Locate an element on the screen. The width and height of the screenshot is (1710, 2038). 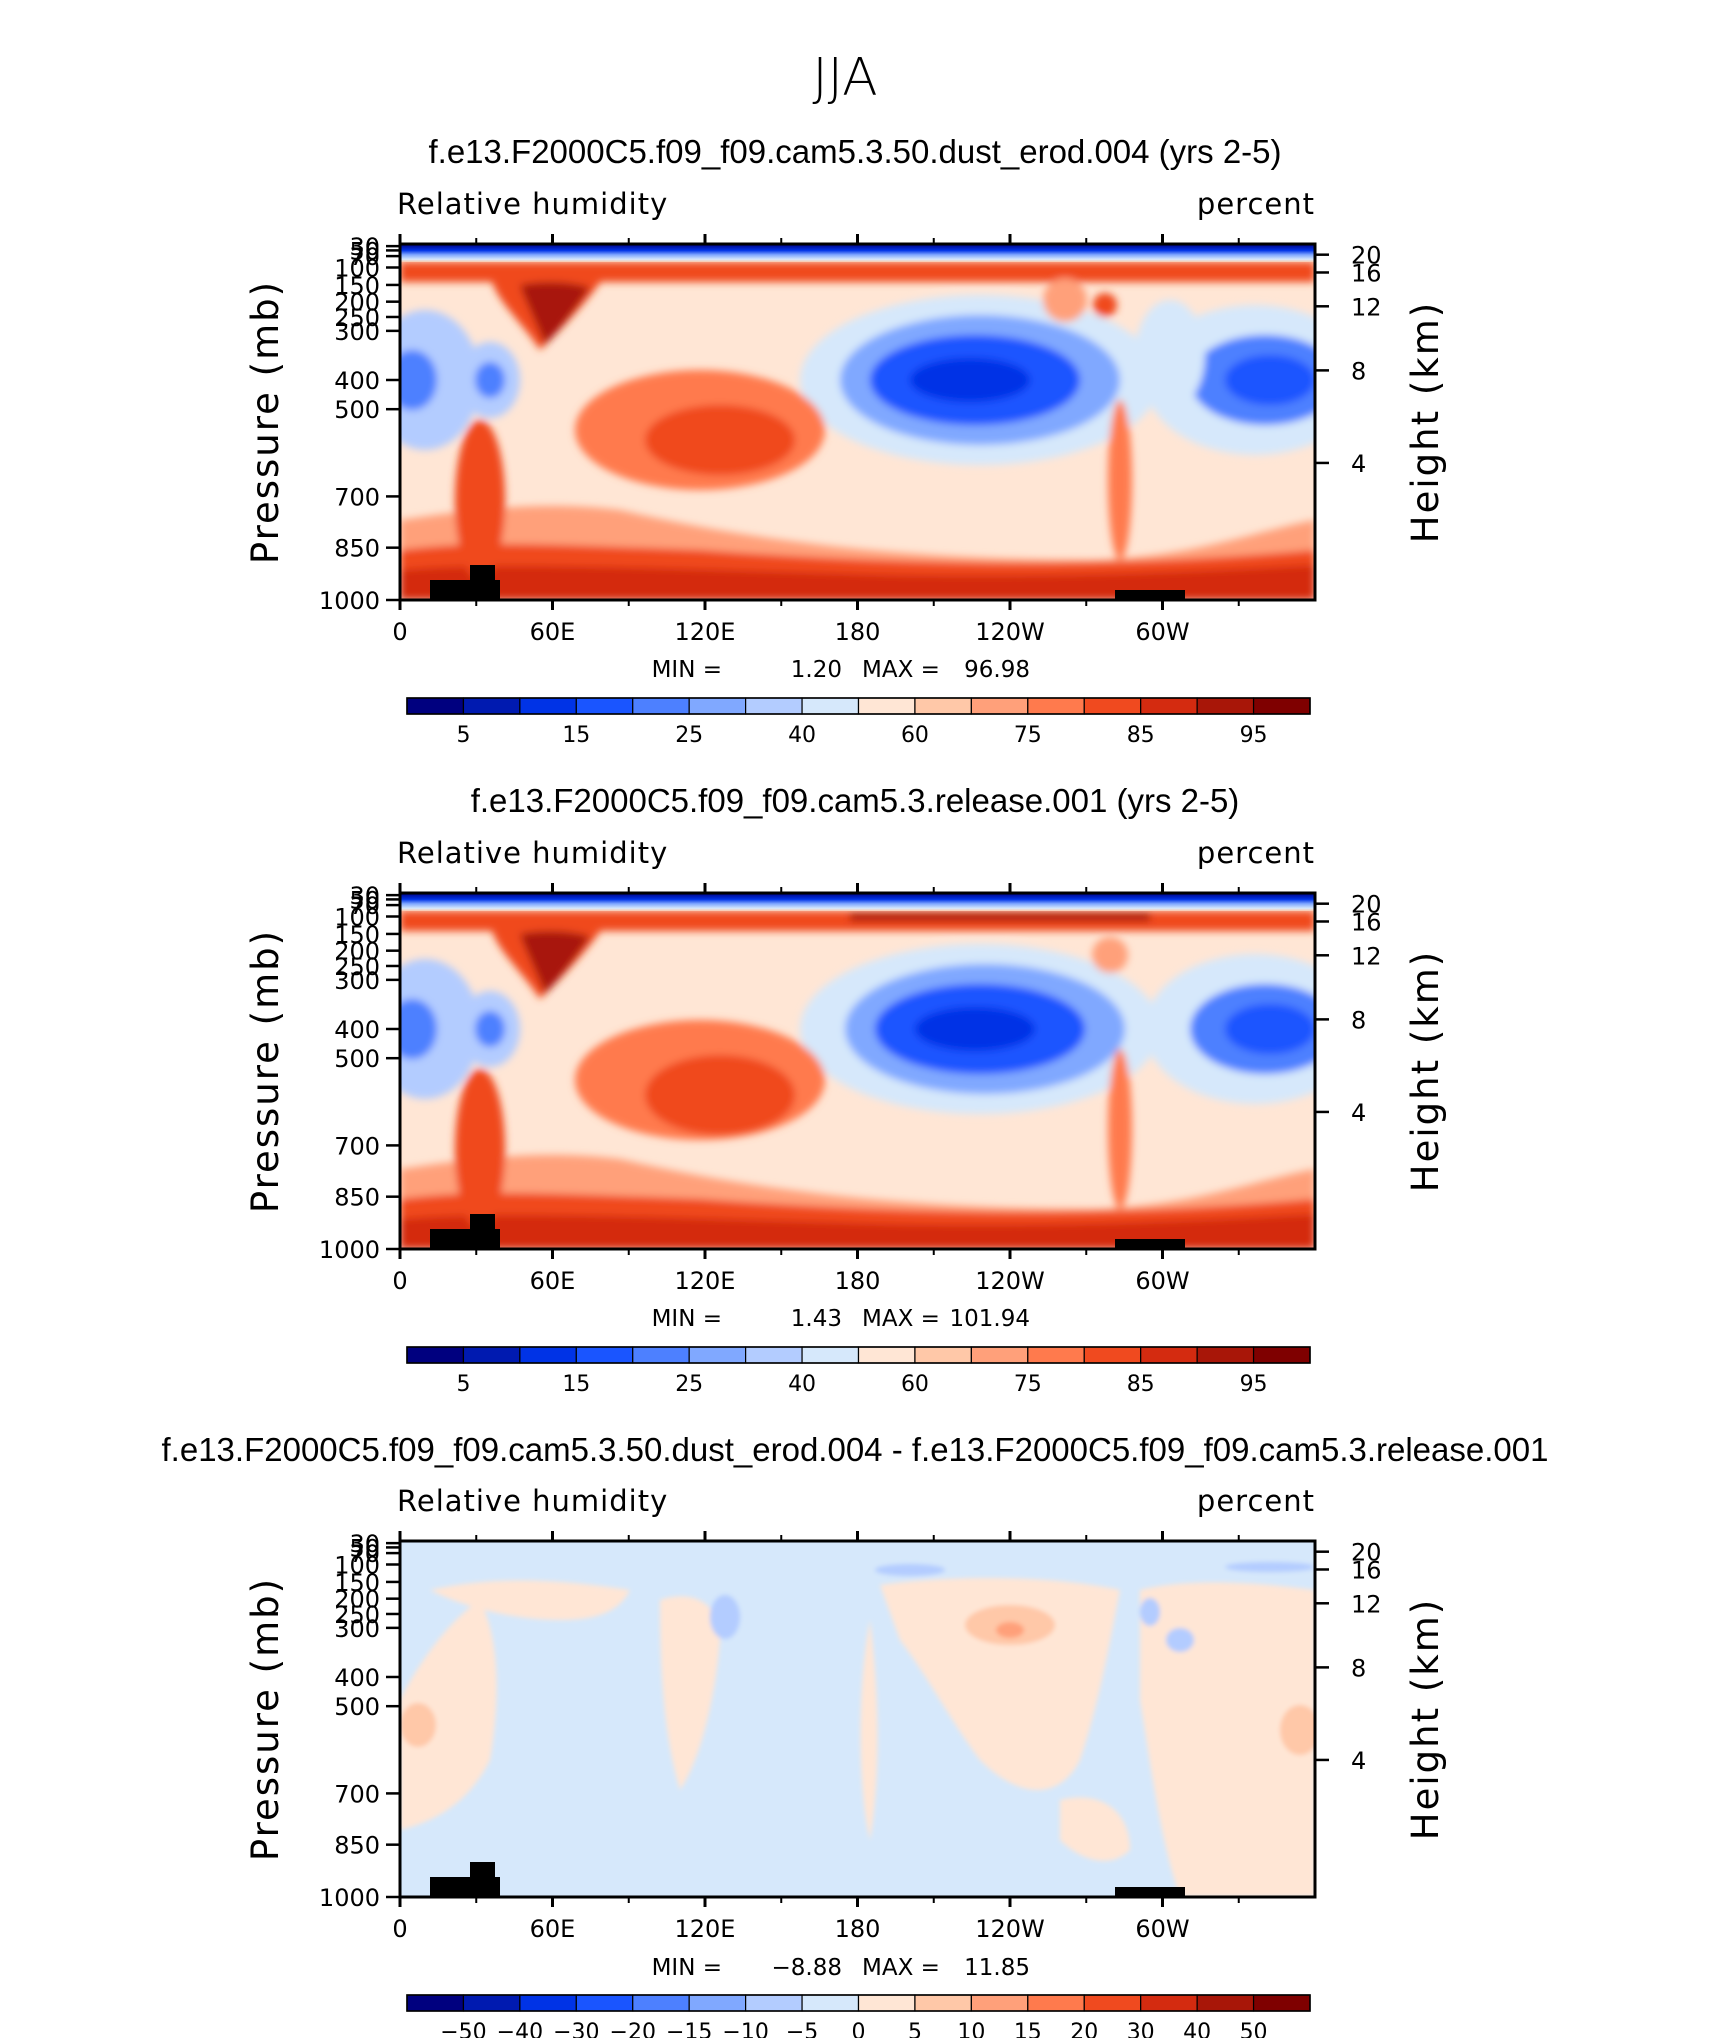
panel-1-max-value: 96.98 is located at coordinates (997, 670).